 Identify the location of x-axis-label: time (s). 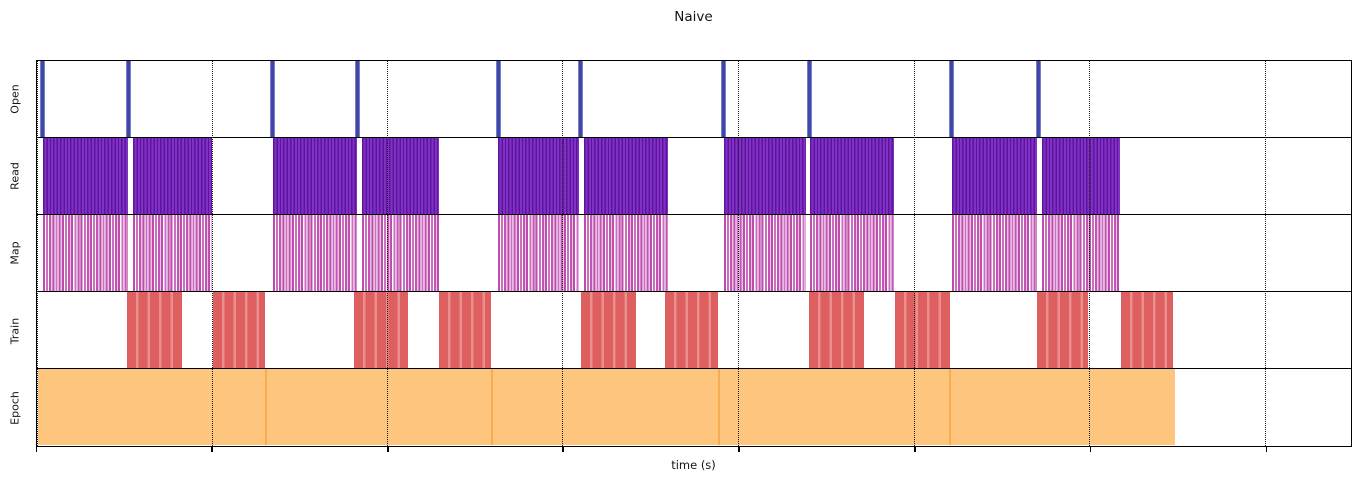
(693, 465).